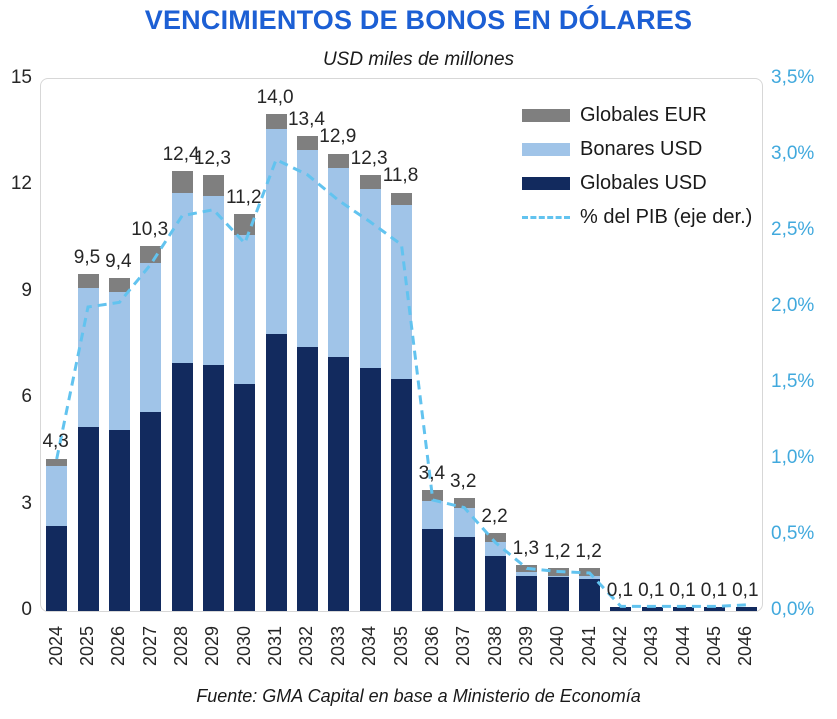 Image resolution: width=837 pixels, height=719 pixels. I want to click on legend-item: % del PIB (eje der.), so click(637, 217).